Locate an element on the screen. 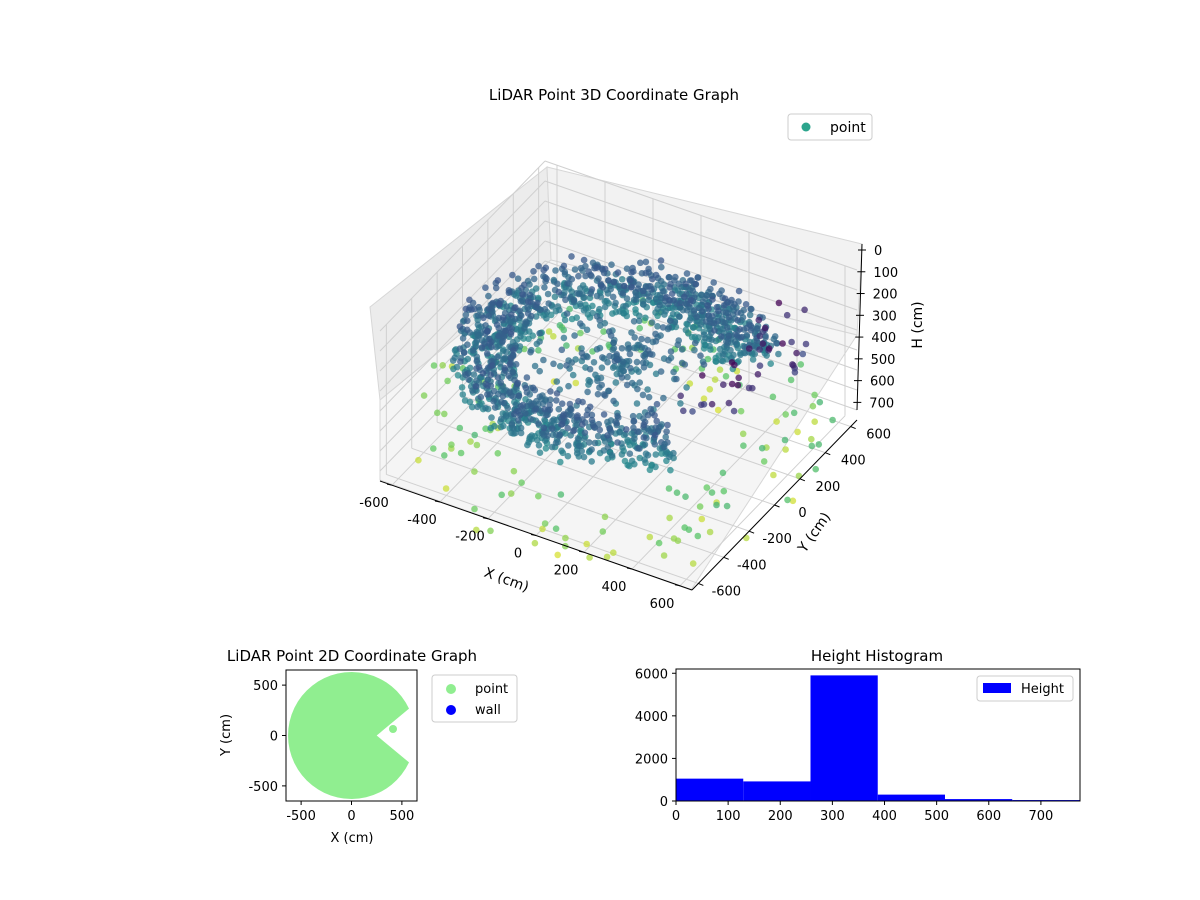 This screenshot has height=900, width=1200. z-tick-label-3d: 100 is located at coordinates (885, 273).